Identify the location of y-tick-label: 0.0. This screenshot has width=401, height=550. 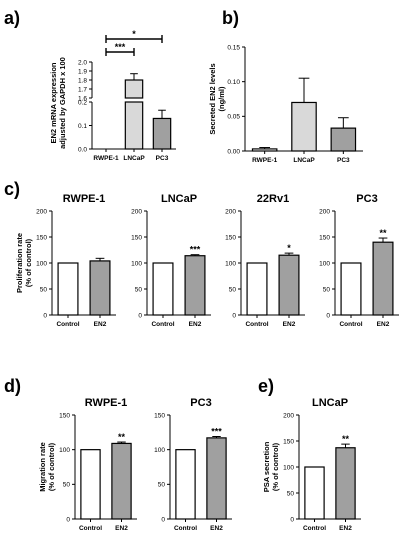
(82, 149).